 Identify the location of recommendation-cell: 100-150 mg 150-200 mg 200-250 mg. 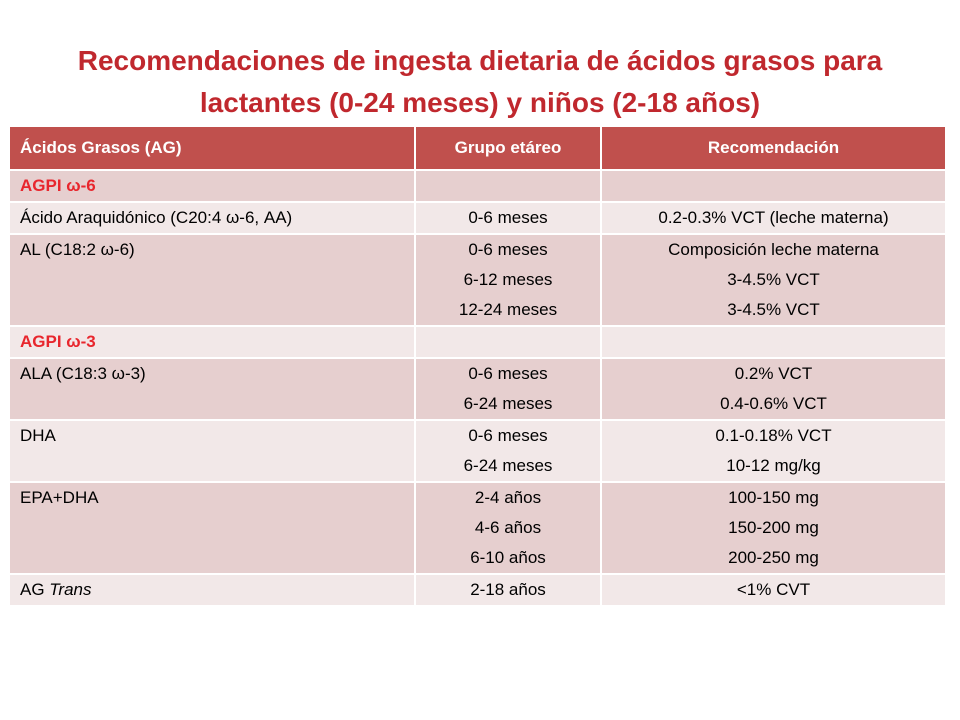
(773, 528).